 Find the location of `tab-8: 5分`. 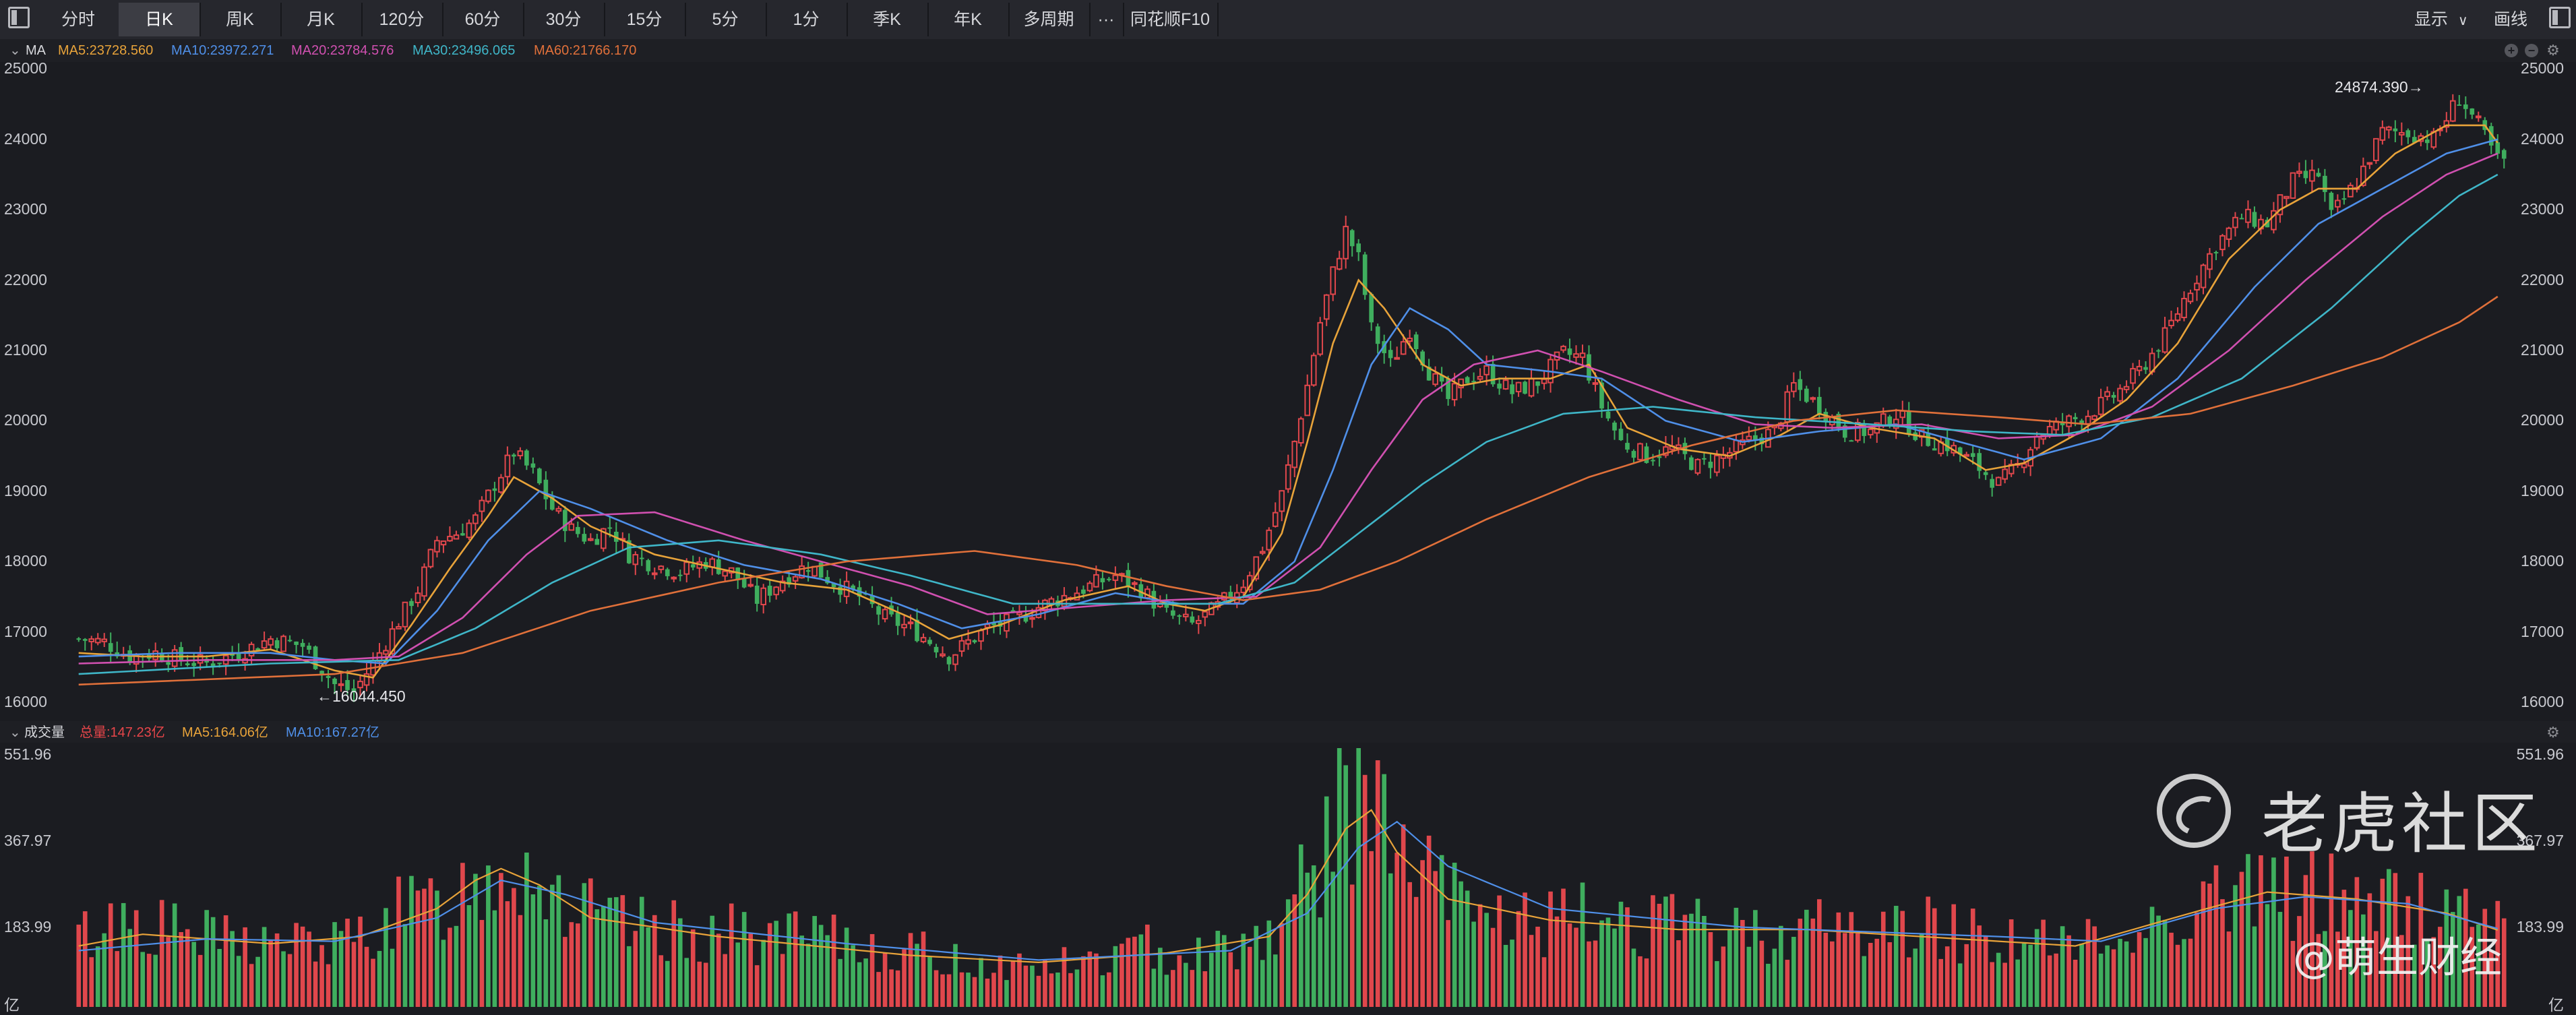

tab-8: 5分 is located at coordinates (726, 19).